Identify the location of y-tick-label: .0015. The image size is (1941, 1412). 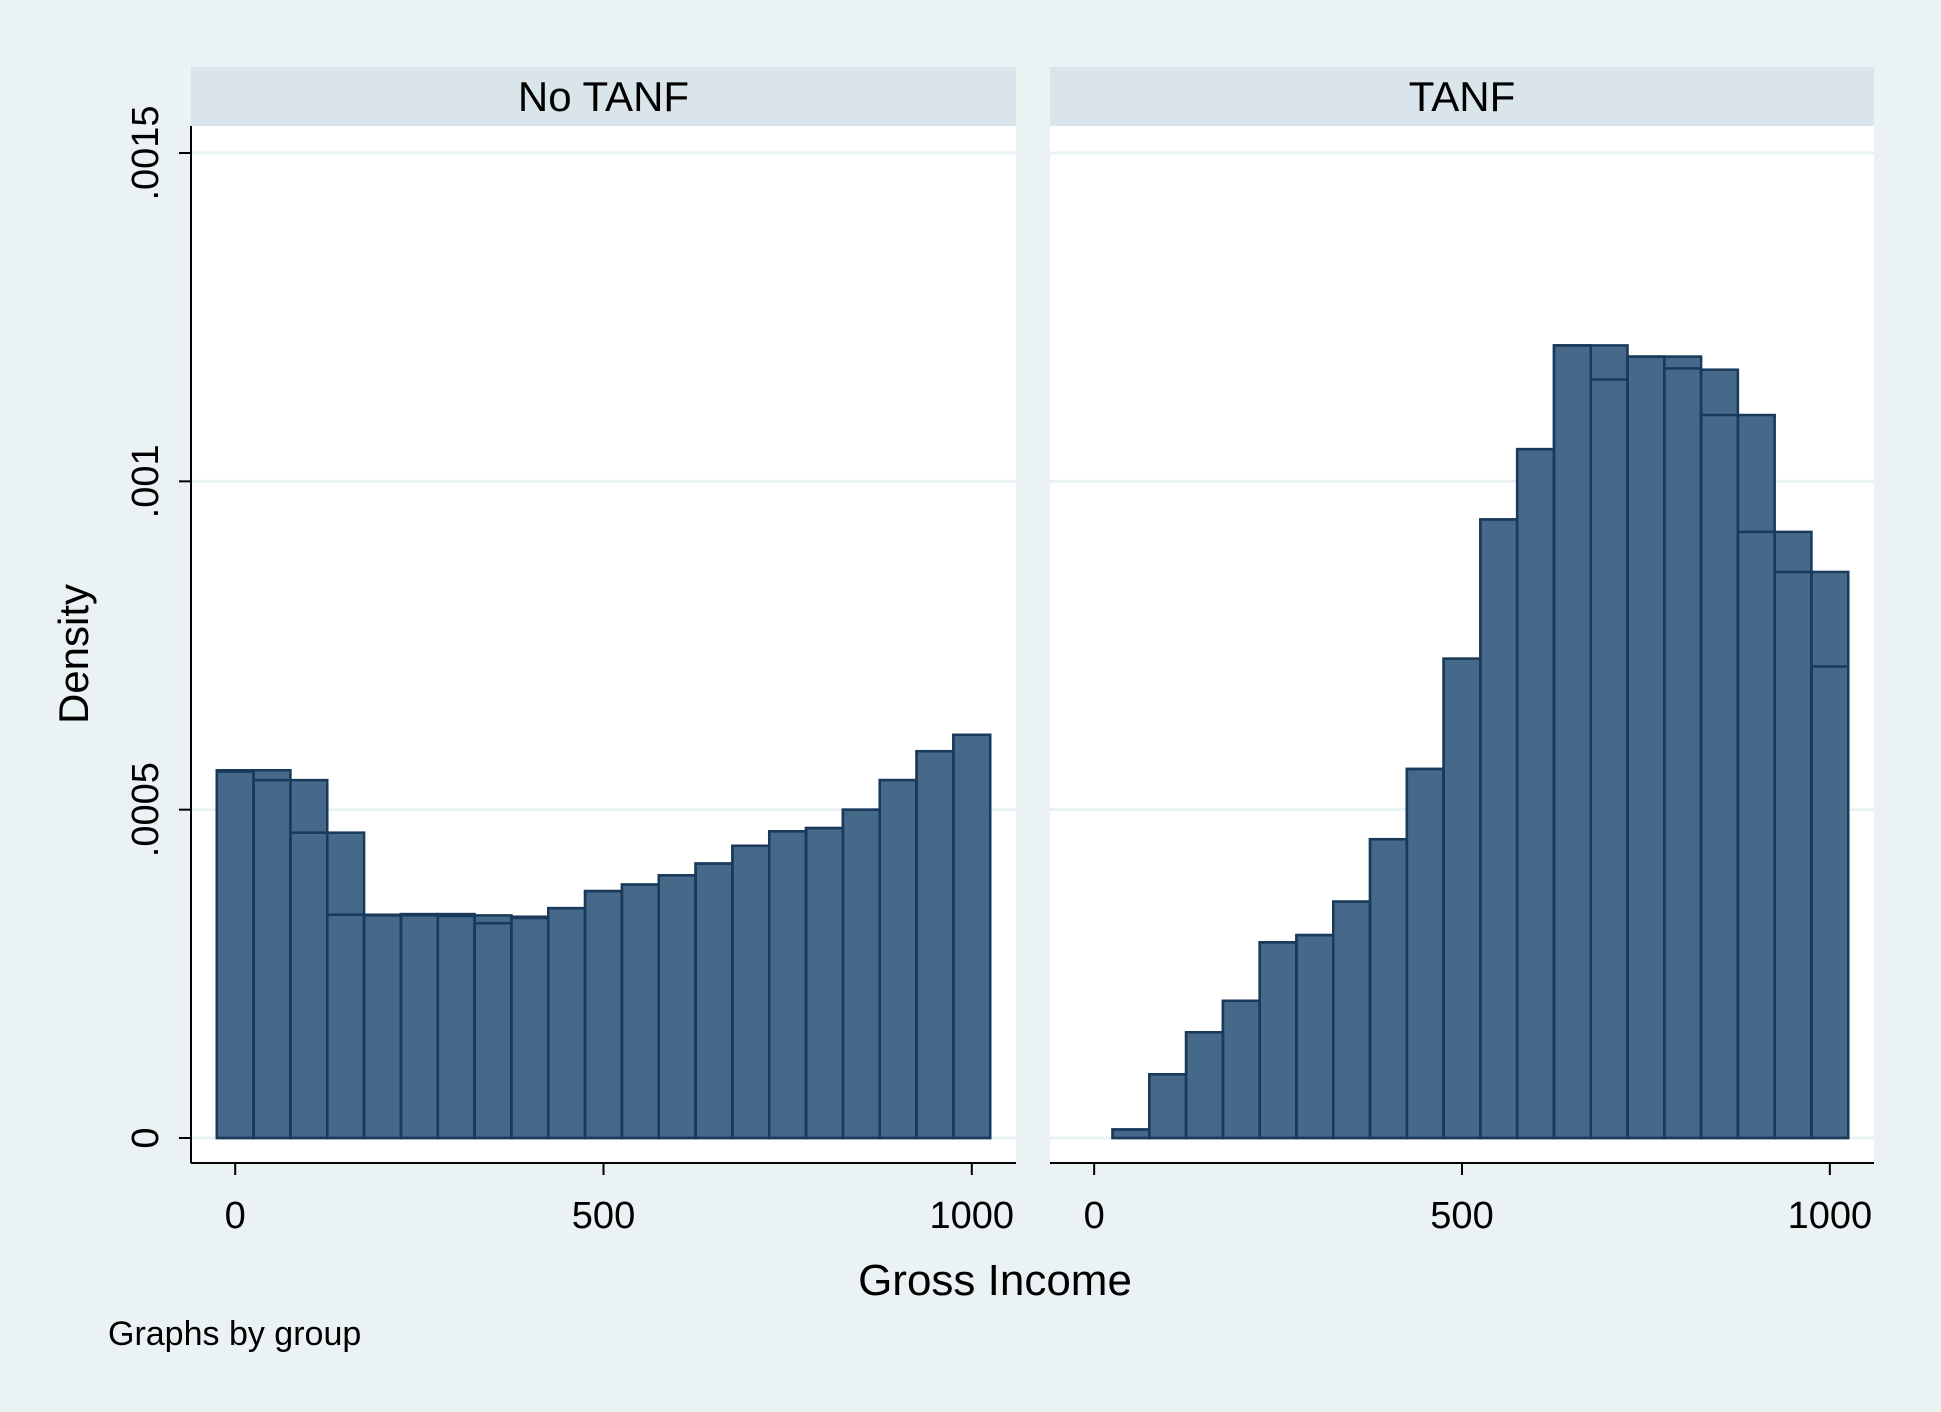
(146, 152).